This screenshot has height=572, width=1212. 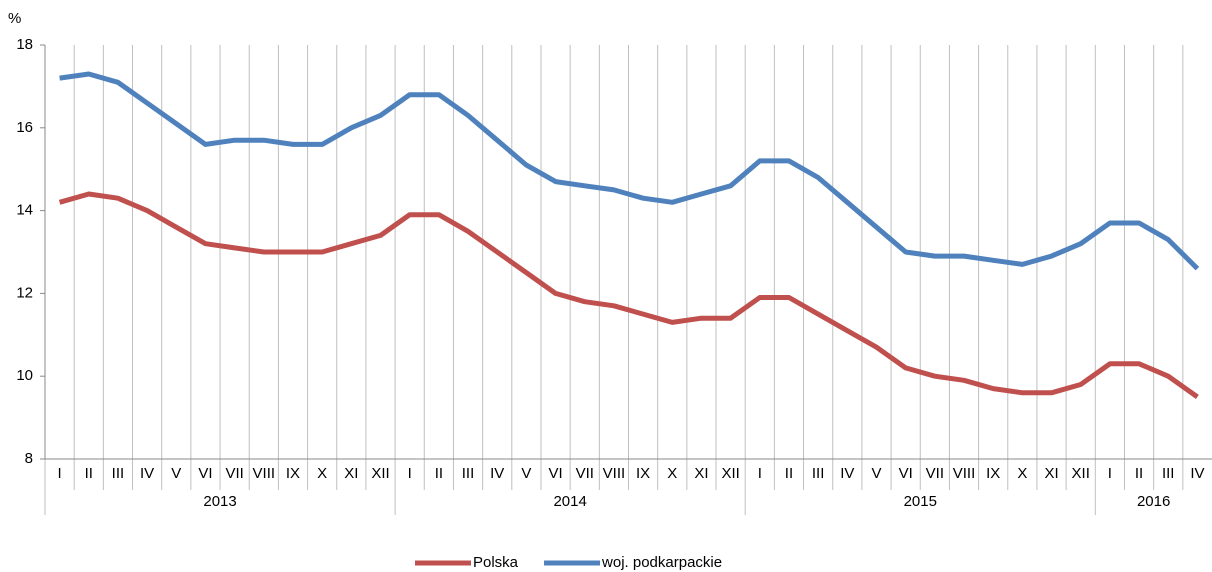 What do you see at coordinates (24, 44) in the screenshot?
I see `y-tick-label: 18` at bounding box center [24, 44].